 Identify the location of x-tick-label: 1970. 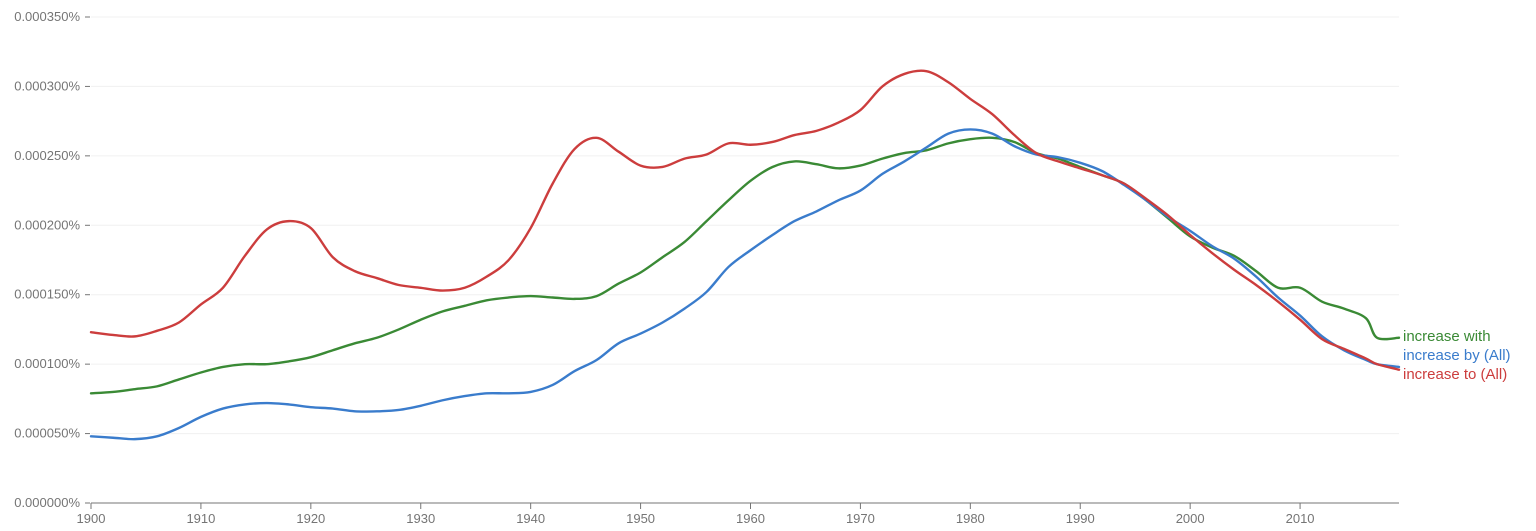
(860, 518).